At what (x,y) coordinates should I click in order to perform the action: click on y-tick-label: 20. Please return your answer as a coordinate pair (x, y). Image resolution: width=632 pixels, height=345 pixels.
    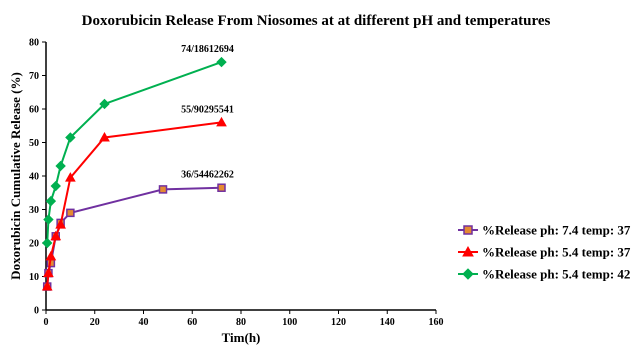
    Looking at the image, I should click on (34, 244).